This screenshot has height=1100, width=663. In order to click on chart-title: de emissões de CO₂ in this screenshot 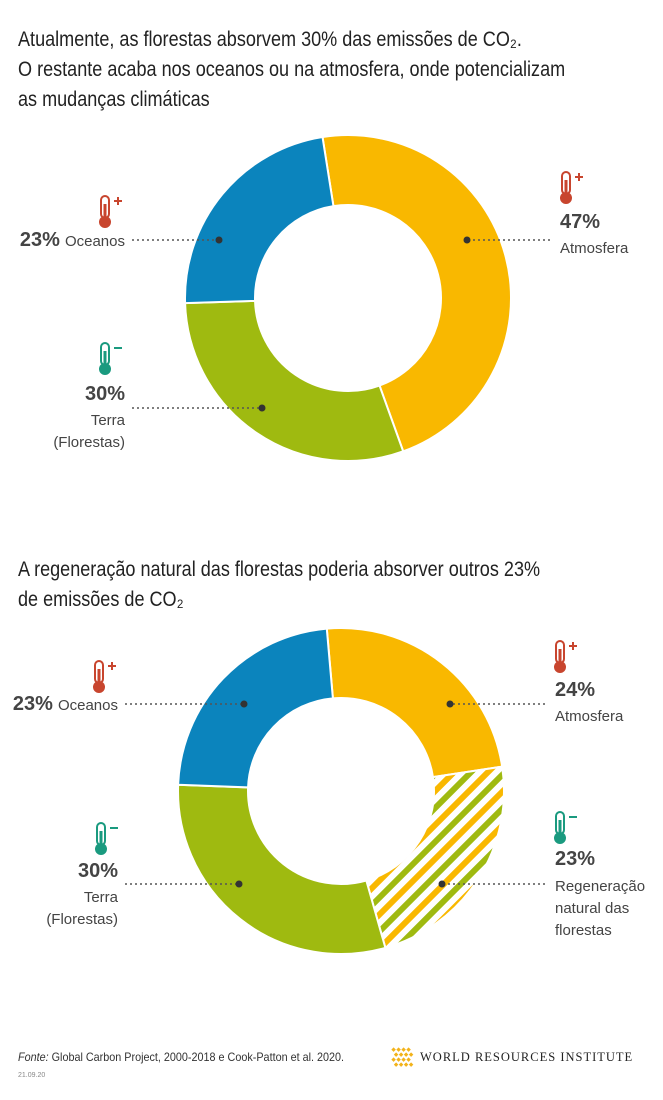, I will do `click(101, 599)`.